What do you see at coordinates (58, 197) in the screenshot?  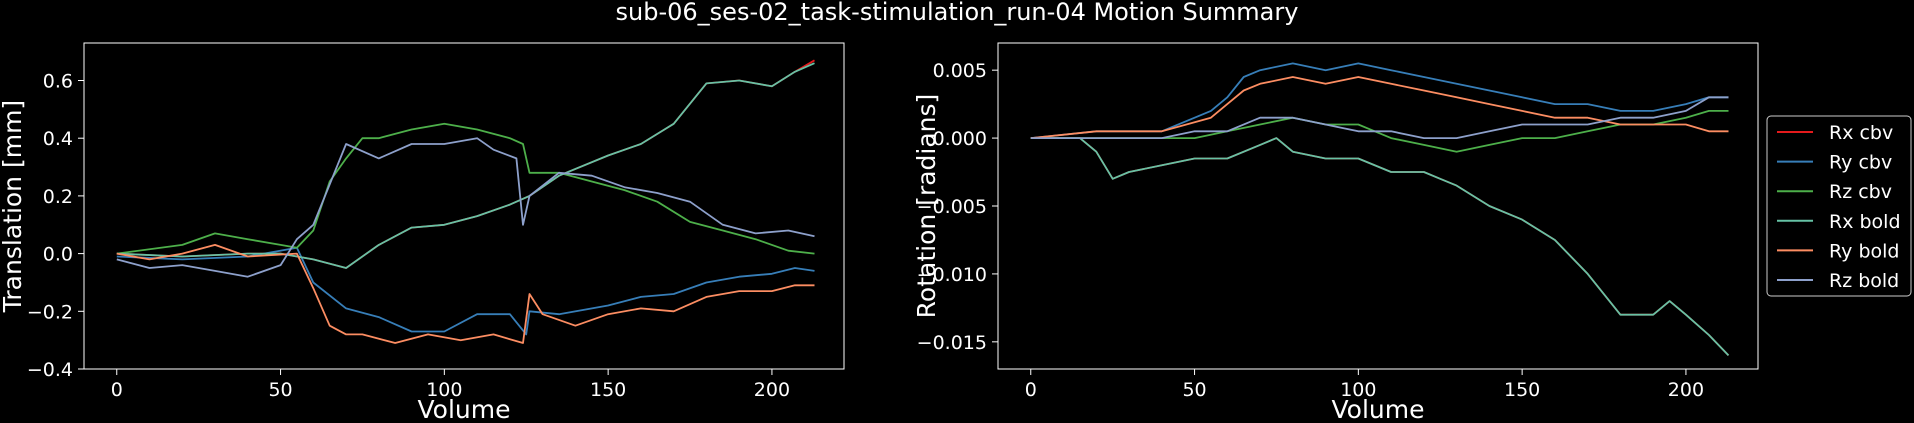 I see `translation-y-tick-label: 0.2` at bounding box center [58, 197].